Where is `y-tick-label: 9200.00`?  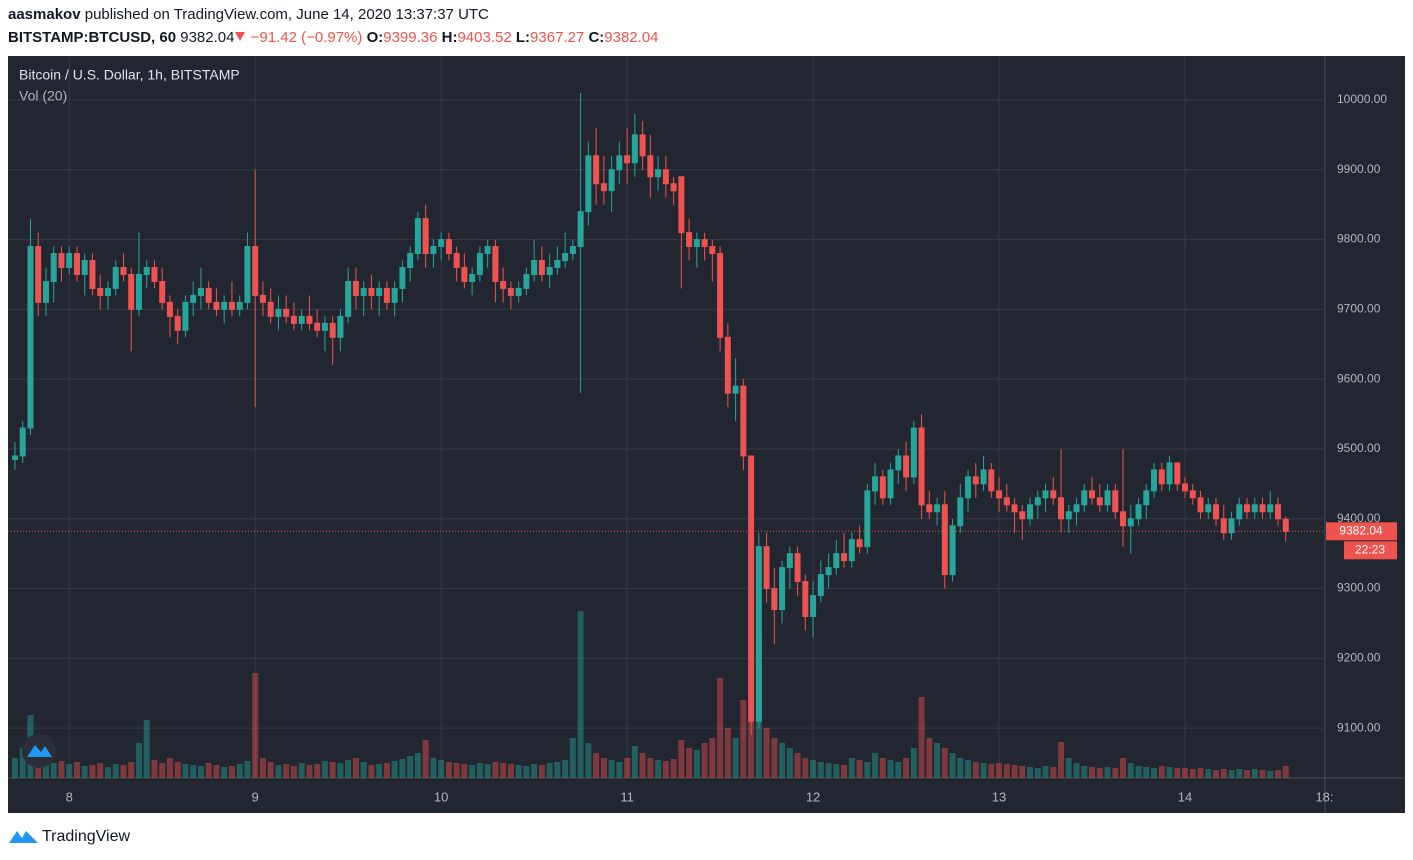
y-tick-label: 9200.00 is located at coordinates (1359, 658).